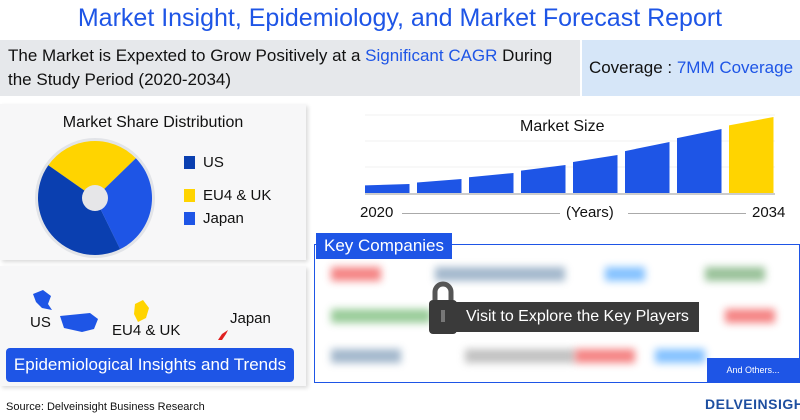 The height and width of the screenshot is (420, 800). I want to click on key-companies-title: Key Companies, so click(384, 246).